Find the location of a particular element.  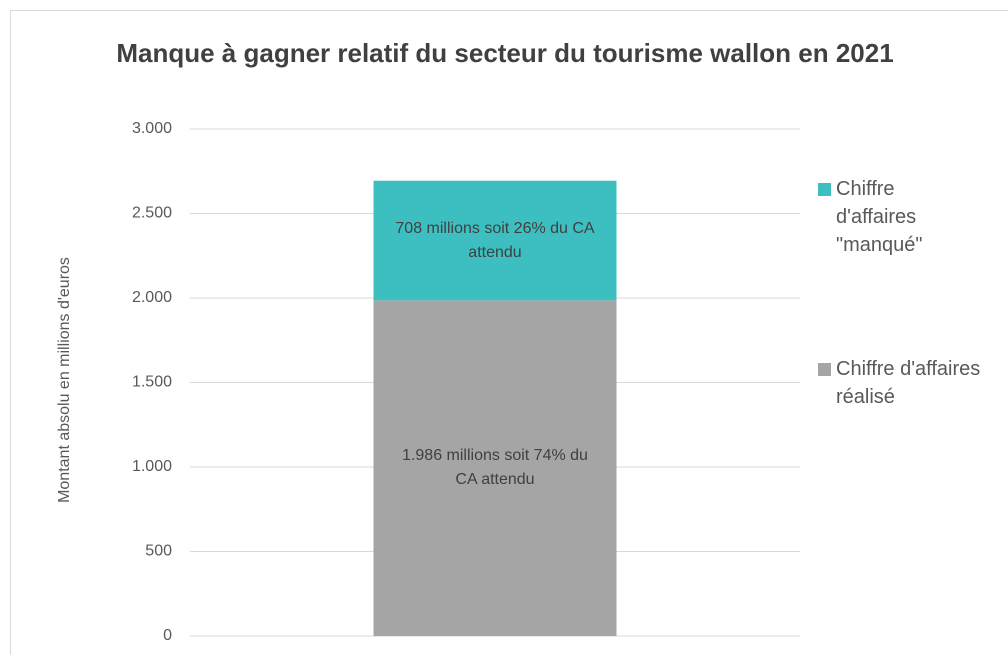

y-axis-label: Montant absolu en millions d'euros is located at coordinates (64, 380).